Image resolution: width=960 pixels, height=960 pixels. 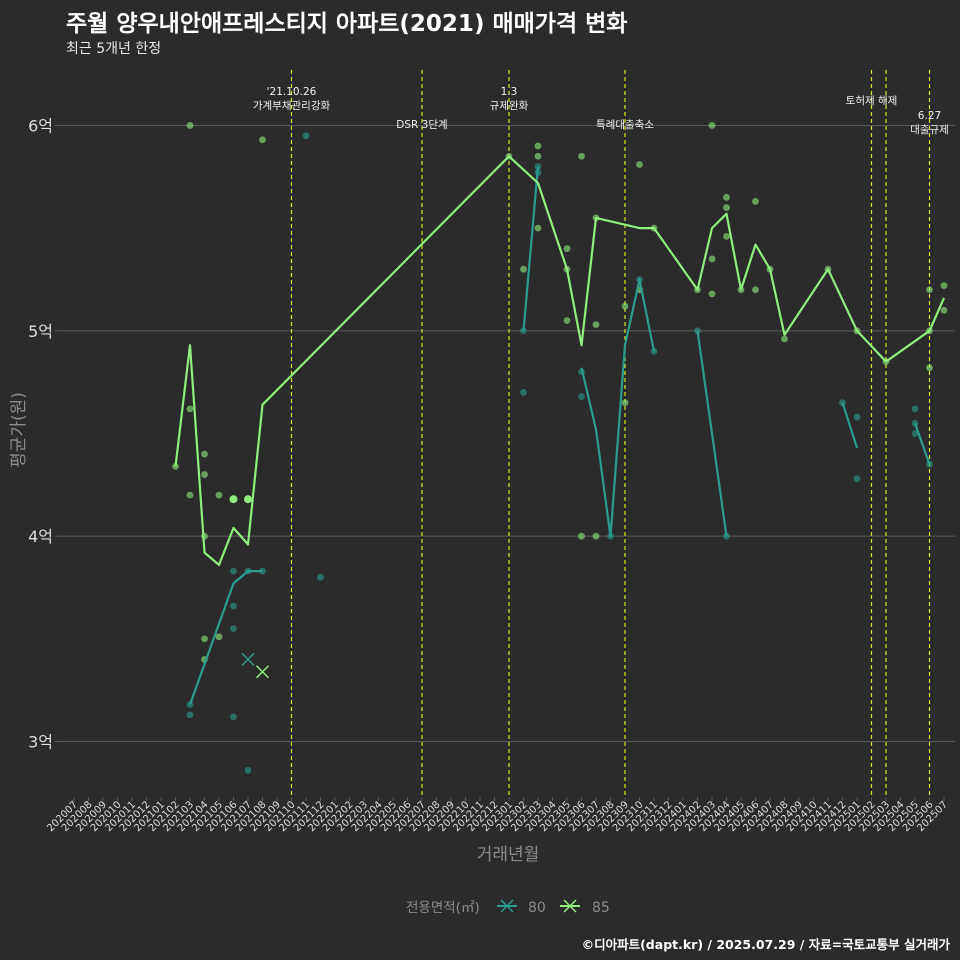 I want to click on legend: 전용면적(㎡) 80 85, so click(x=508, y=907).